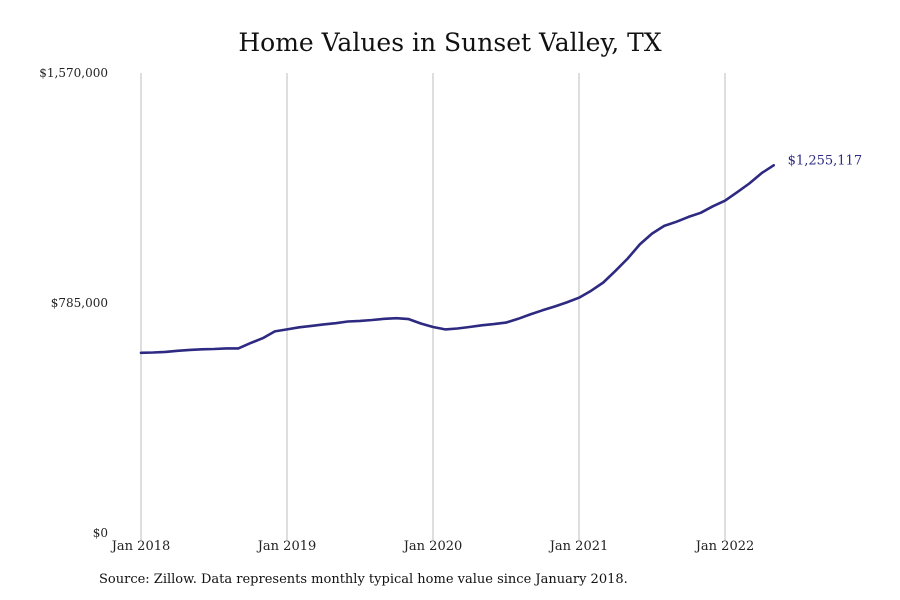  What do you see at coordinates (724, 546) in the screenshot?
I see `x-tick-label: Jan 2022` at bounding box center [724, 546].